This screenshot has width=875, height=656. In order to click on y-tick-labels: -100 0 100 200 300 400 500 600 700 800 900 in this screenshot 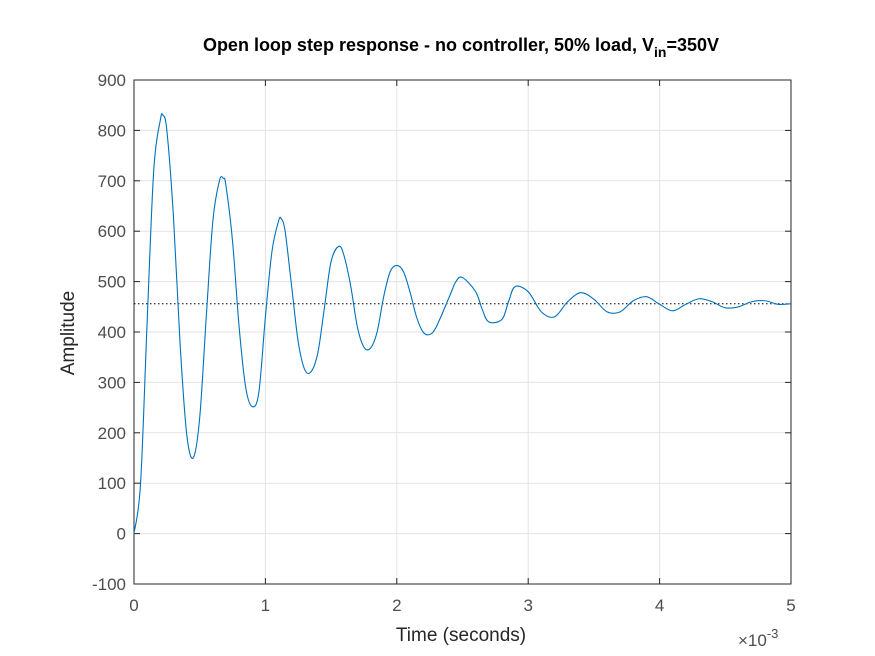, I will do `click(109, 332)`.